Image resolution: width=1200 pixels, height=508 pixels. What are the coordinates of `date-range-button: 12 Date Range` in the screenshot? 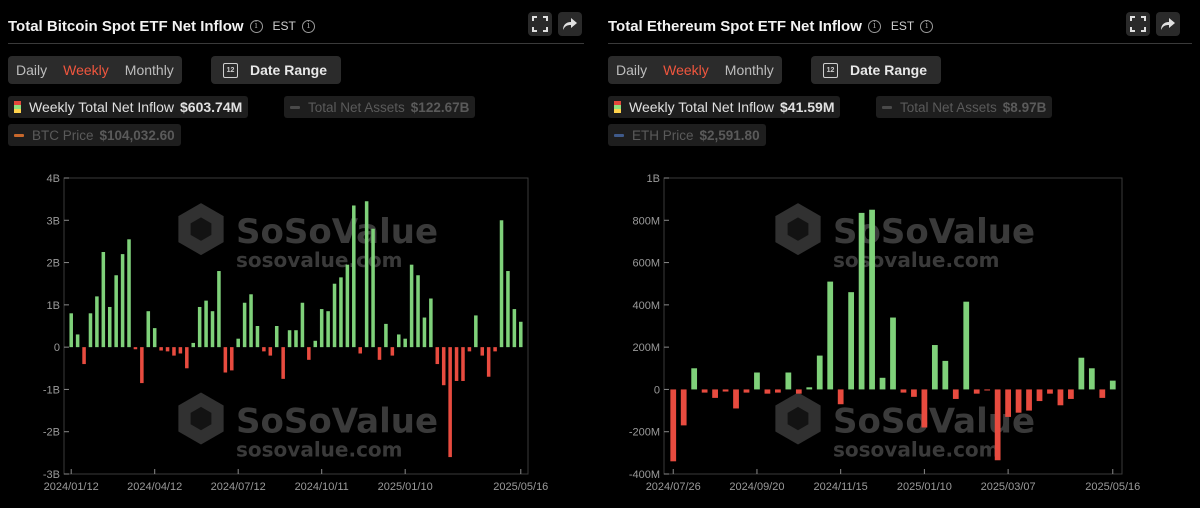 It's located at (276, 70).